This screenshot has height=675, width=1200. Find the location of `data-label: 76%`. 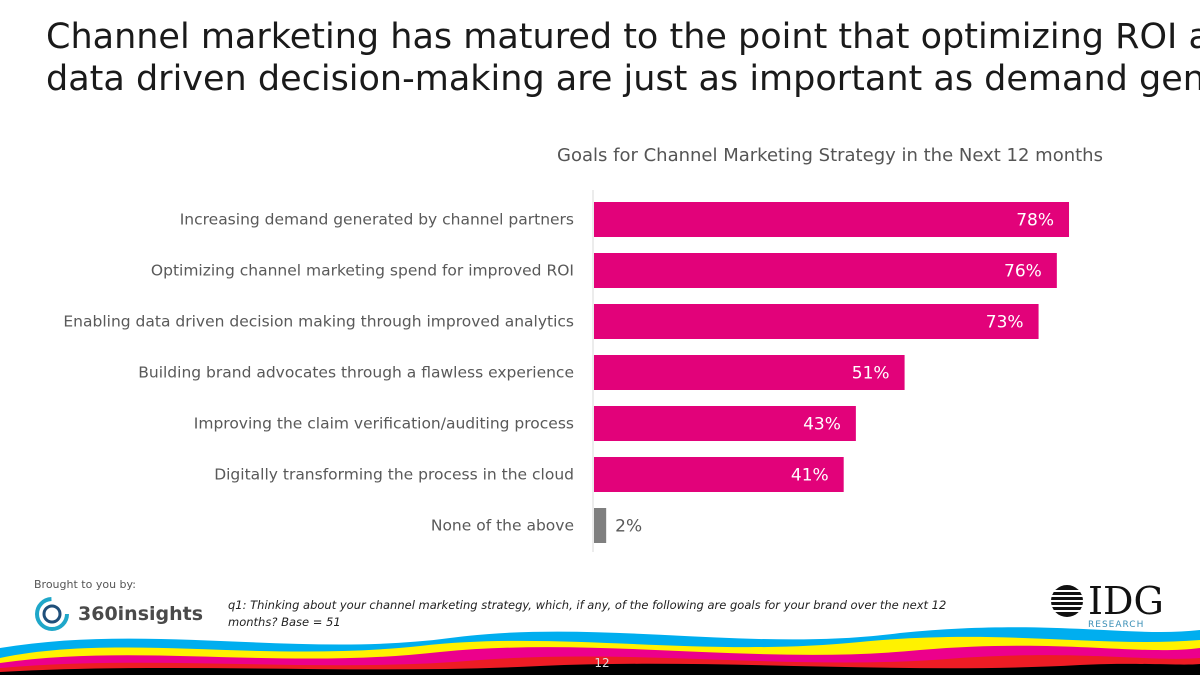

data-label: 76% is located at coordinates (1023, 272).